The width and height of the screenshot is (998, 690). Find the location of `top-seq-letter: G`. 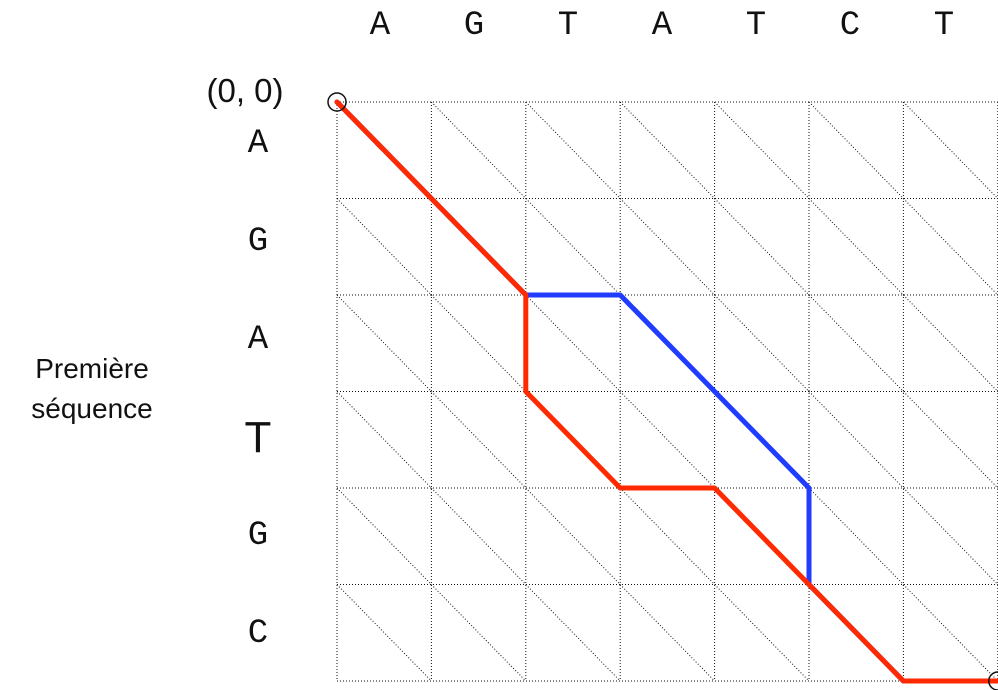

top-seq-letter: G is located at coordinates (474, 26).